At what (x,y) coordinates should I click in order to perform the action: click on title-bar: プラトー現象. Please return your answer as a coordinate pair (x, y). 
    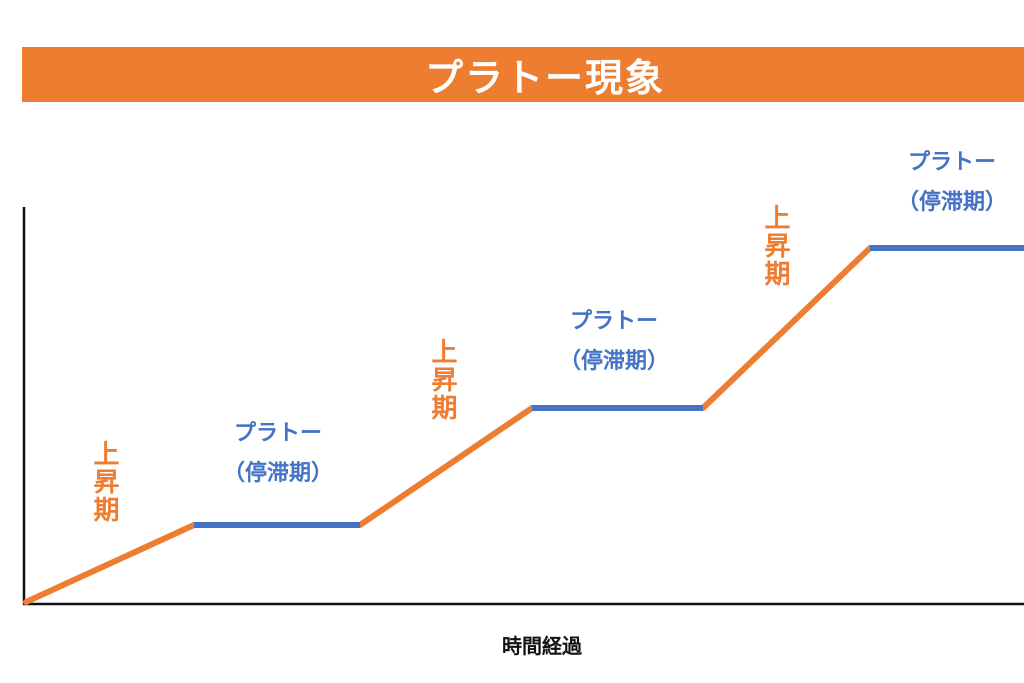
    Looking at the image, I should click on (523, 74).